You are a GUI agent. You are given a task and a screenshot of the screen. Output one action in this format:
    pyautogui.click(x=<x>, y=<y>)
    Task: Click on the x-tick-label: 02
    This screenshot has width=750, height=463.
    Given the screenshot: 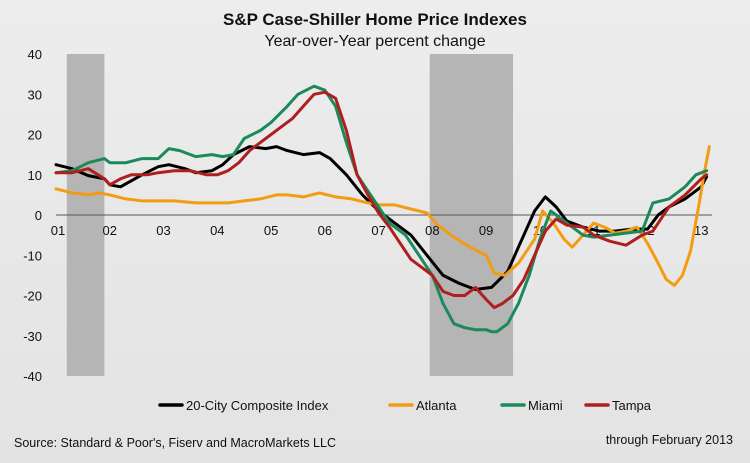 What is the action you would take?
    pyautogui.click(x=110, y=230)
    